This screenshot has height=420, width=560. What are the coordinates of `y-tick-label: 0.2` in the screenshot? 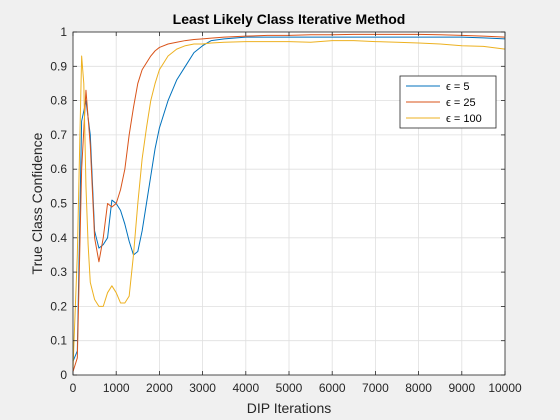 It's located at (58, 306).